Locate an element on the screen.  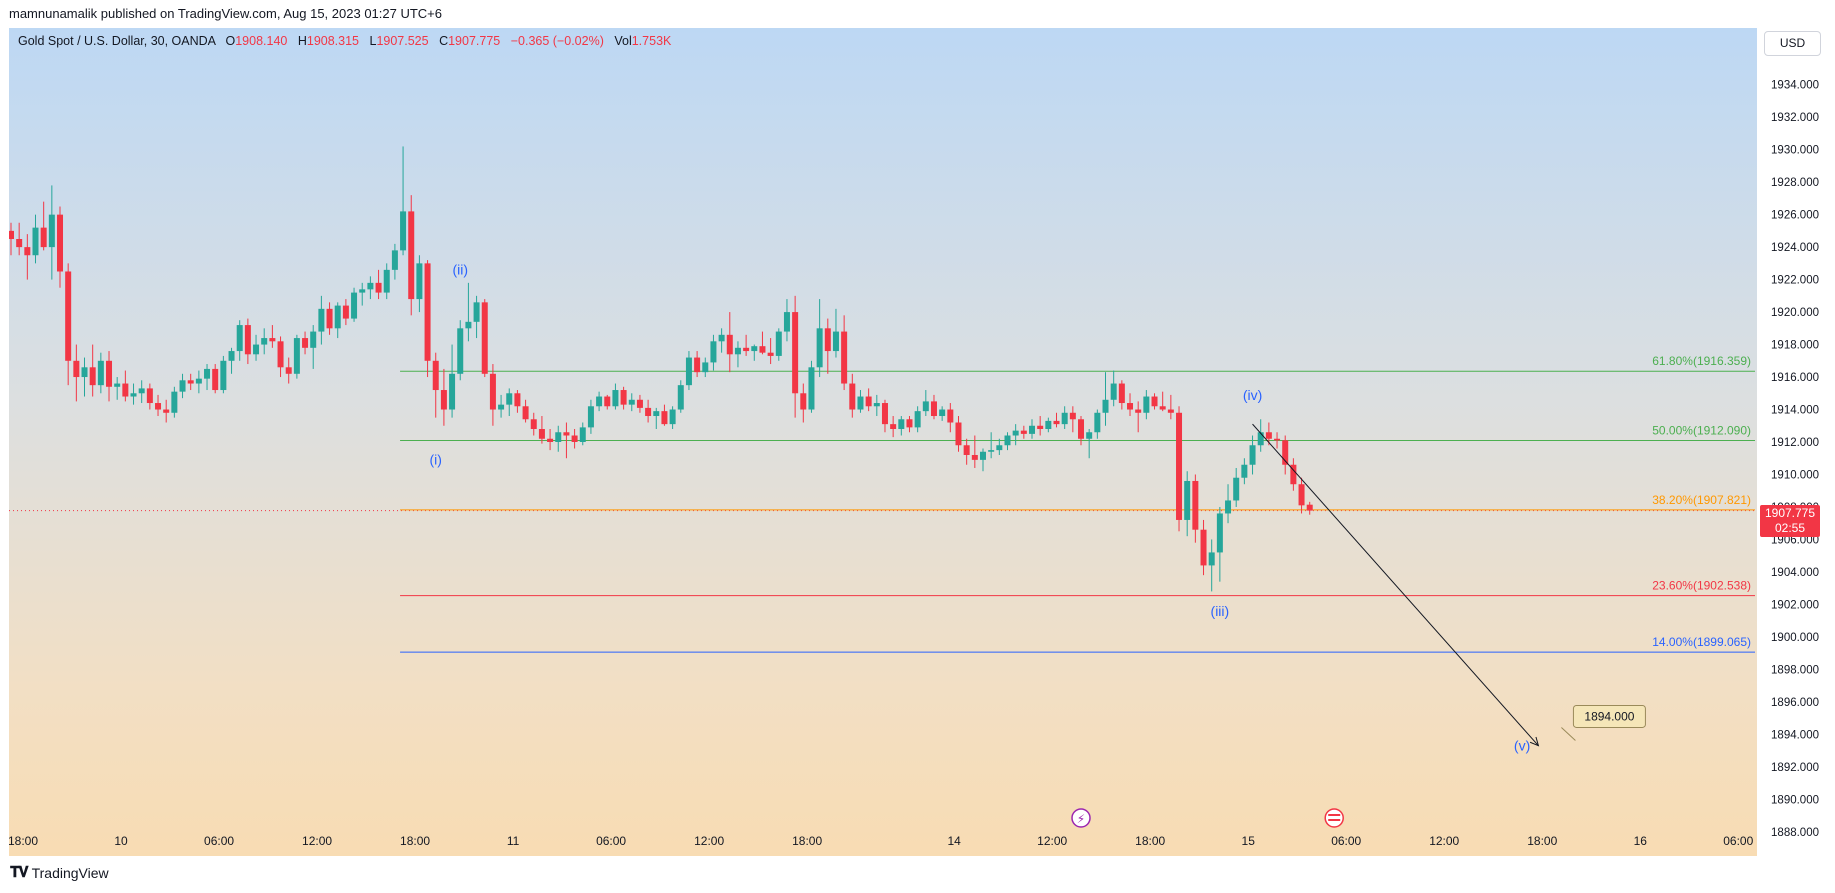
currency-button: USD is located at coordinates (1792, 43).